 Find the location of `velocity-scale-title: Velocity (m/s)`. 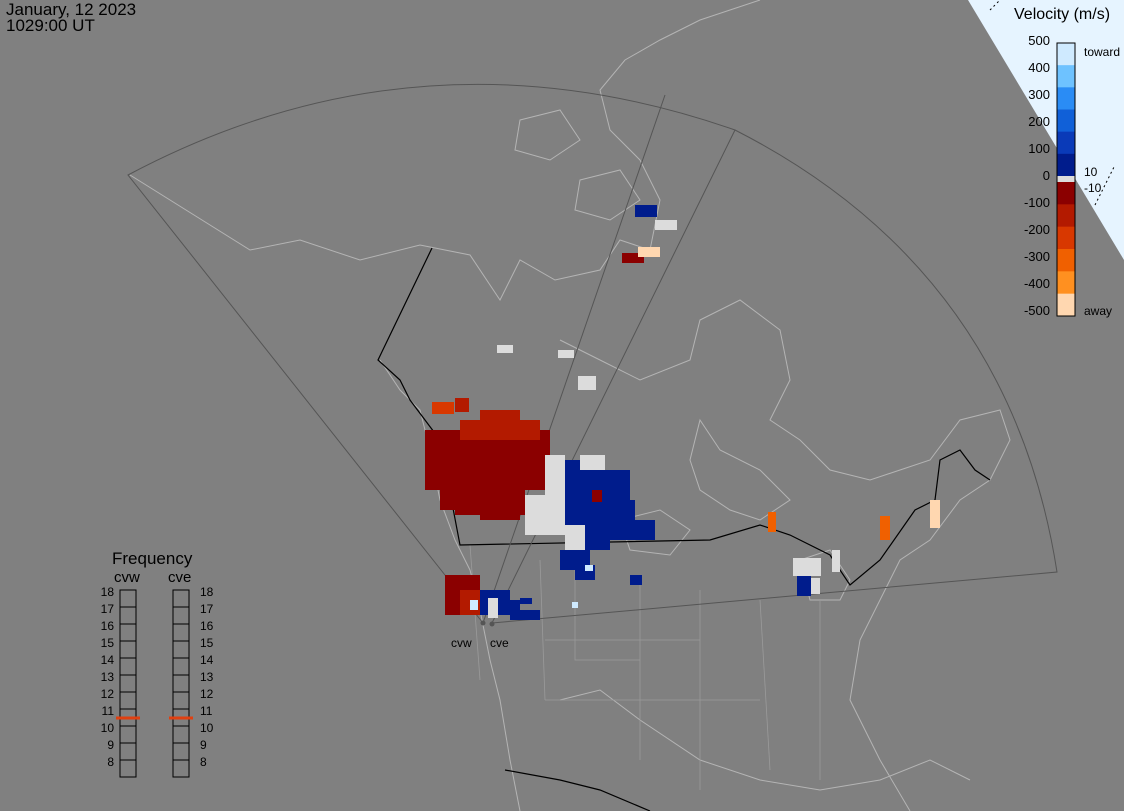

velocity-scale-title: Velocity (m/s) is located at coordinates (1062, 14).